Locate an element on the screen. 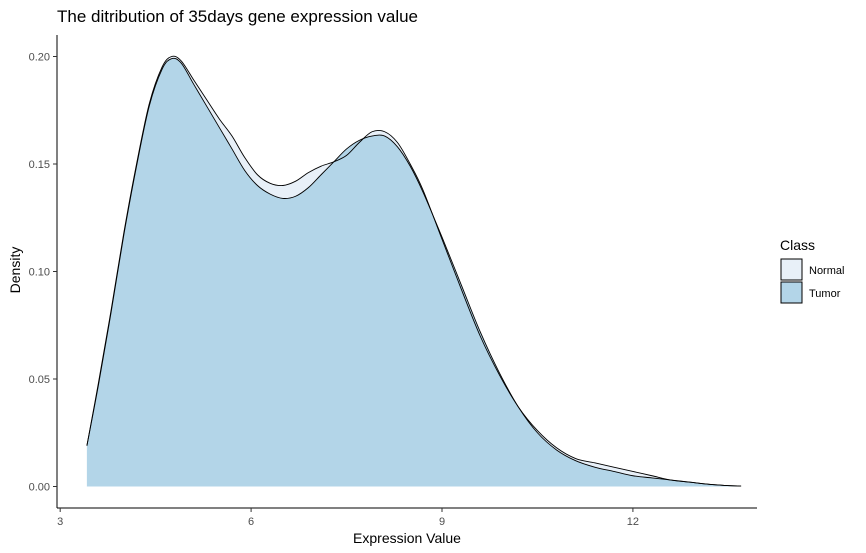  legend: Class Normal Tumor is located at coordinates (812, 270).